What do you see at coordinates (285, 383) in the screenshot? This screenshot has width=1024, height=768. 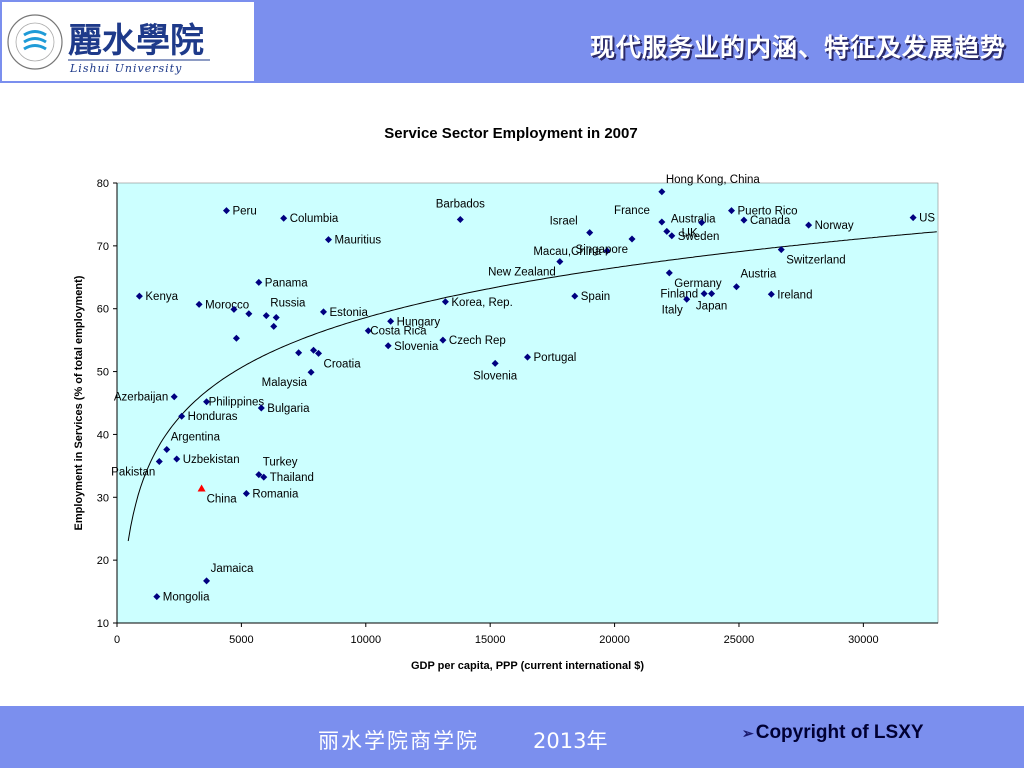 I see `data-label: Malaysia` at bounding box center [285, 383].